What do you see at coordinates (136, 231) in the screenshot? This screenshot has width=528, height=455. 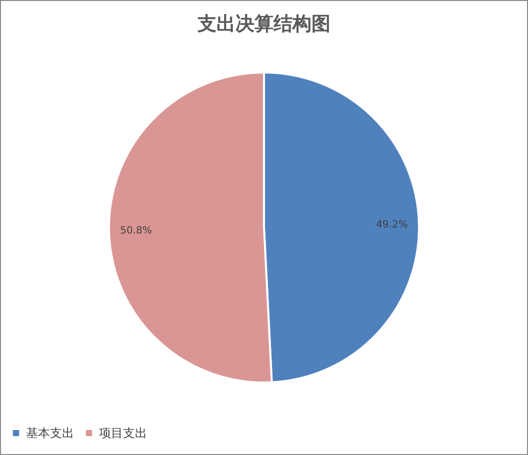 I see `data-label: 50.8%` at bounding box center [136, 231].